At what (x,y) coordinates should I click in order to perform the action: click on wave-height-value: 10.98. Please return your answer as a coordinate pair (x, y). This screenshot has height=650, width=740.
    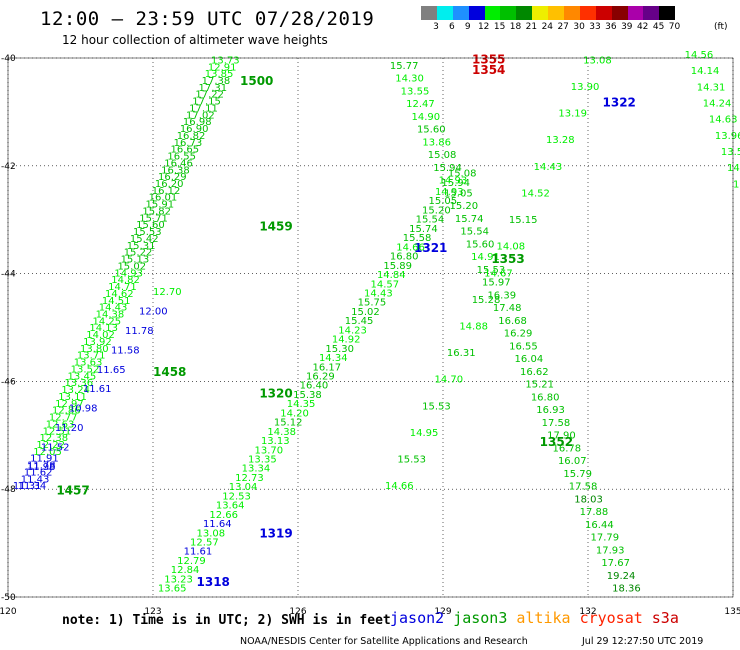
    Looking at the image, I should click on (83, 409).